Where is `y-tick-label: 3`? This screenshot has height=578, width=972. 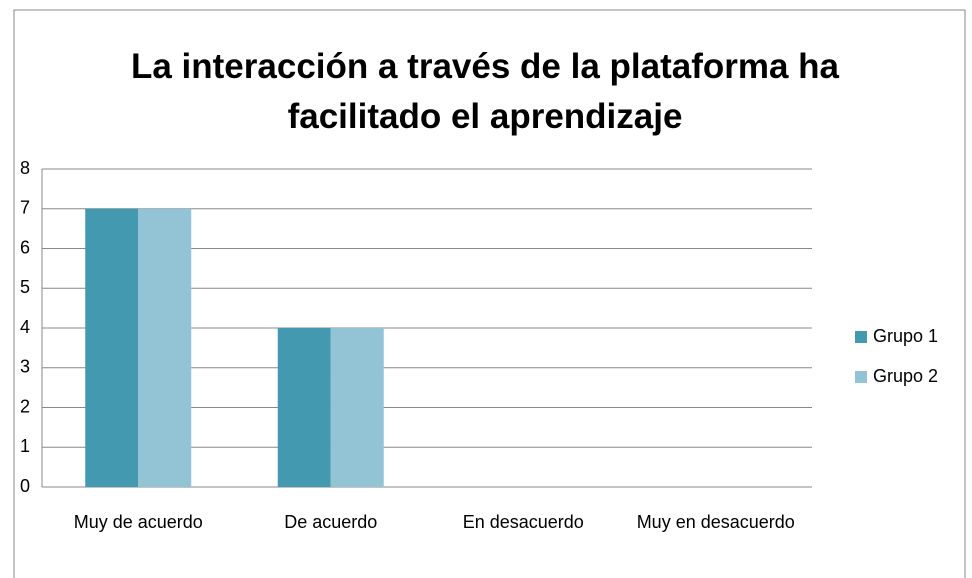
y-tick-label: 3 is located at coordinates (25, 367).